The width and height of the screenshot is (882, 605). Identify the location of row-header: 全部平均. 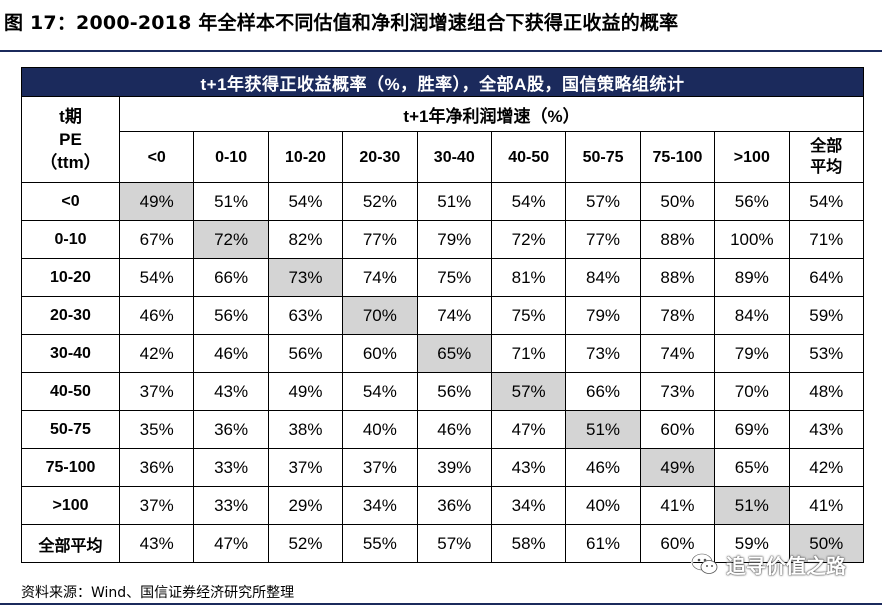
(70, 543).